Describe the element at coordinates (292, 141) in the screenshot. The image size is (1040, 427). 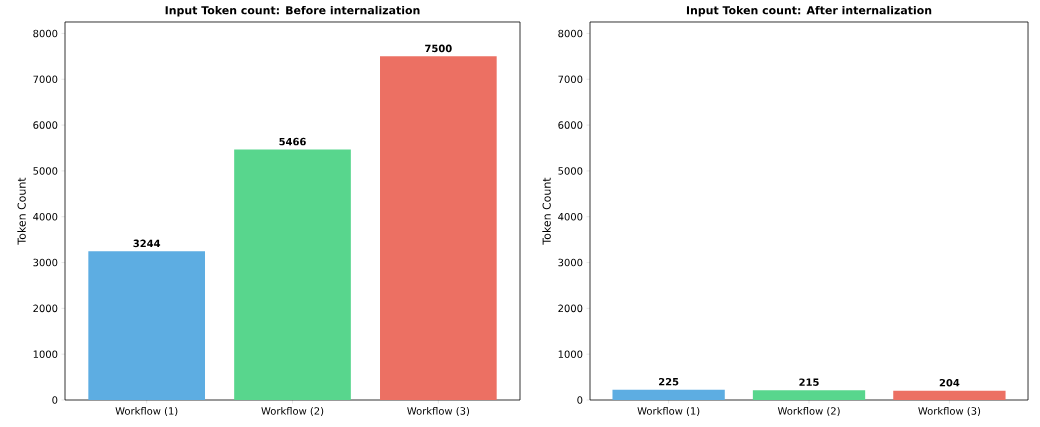
I see `data-label: 5466` at that location.